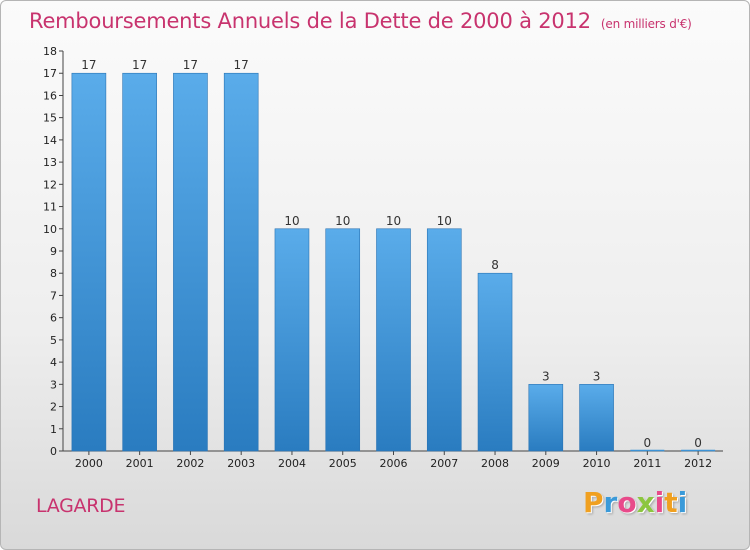 Image resolution: width=750 pixels, height=550 pixels. What do you see at coordinates (53, 362) in the screenshot?
I see `y-tick-label: 4` at bounding box center [53, 362].